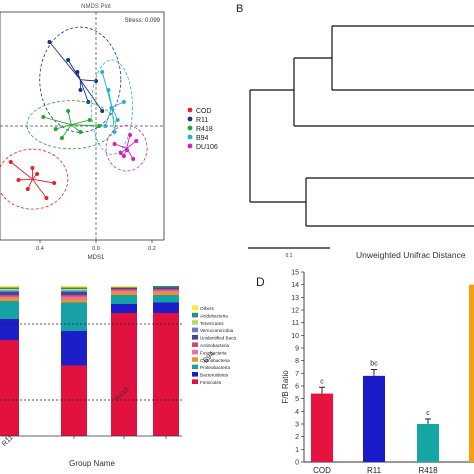 The height and width of the screenshot is (474, 474). I want to click on stack-segment-acidobacteria, so click(74, 288).